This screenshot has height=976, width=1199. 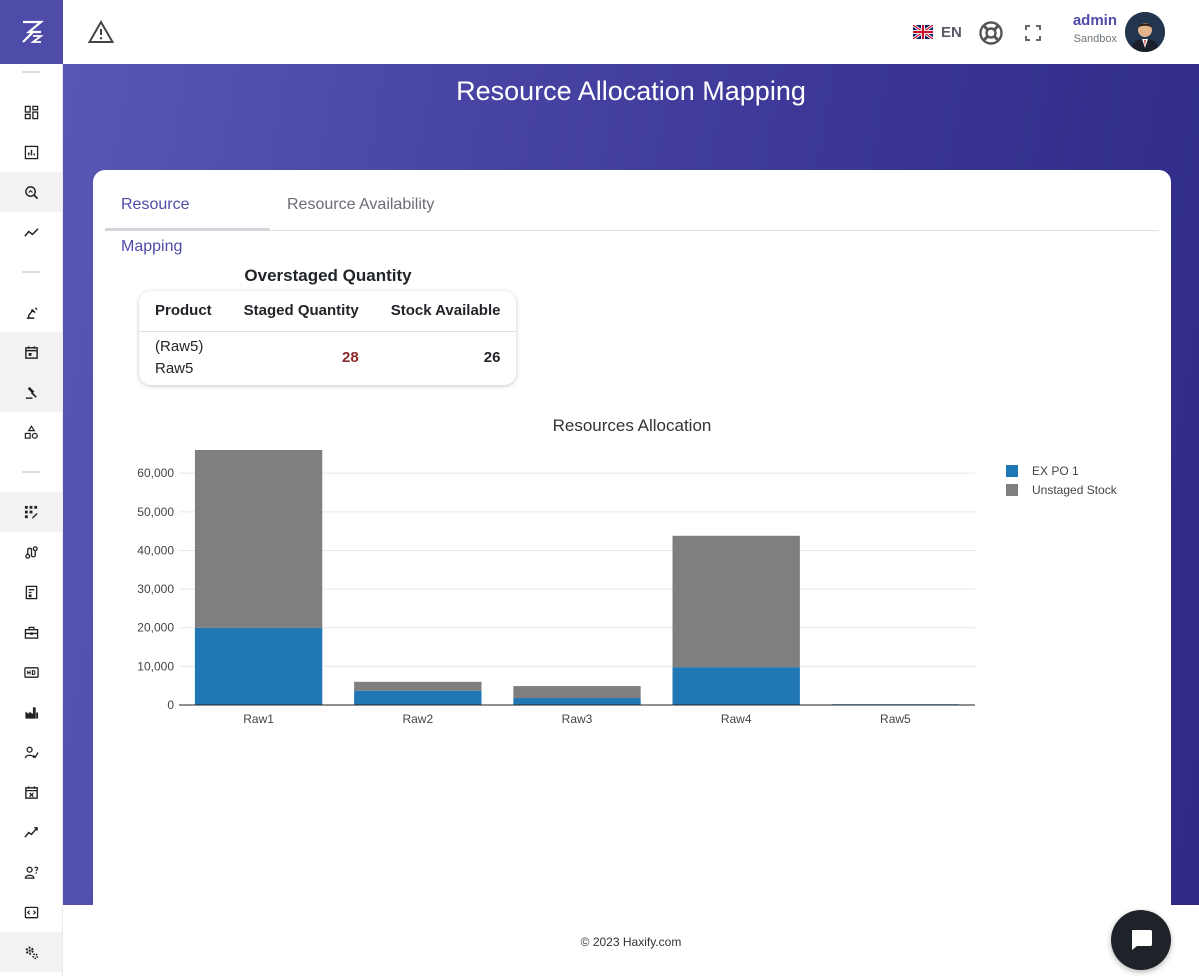 What do you see at coordinates (31, 392) in the screenshot?
I see `gavel-icon` at bounding box center [31, 392].